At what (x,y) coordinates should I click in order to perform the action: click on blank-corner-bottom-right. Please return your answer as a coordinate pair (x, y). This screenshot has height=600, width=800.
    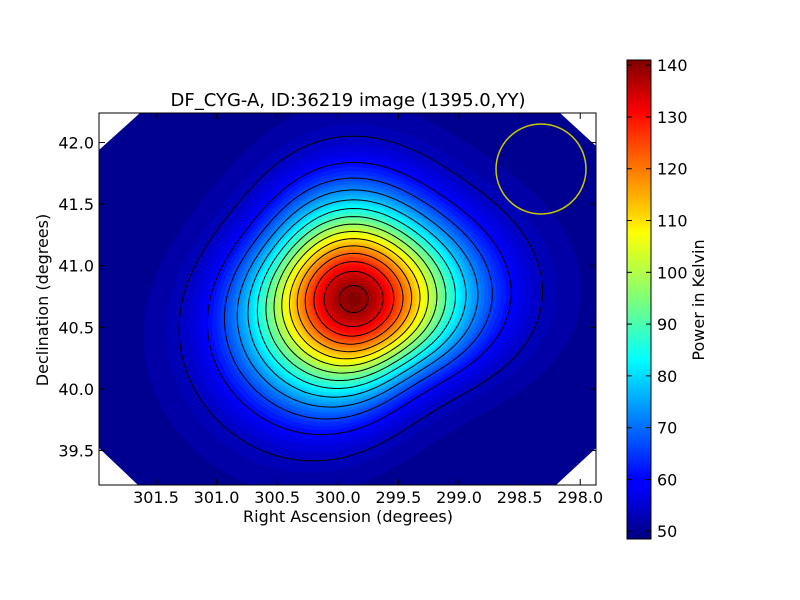
    Looking at the image, I should click on (576, 466).